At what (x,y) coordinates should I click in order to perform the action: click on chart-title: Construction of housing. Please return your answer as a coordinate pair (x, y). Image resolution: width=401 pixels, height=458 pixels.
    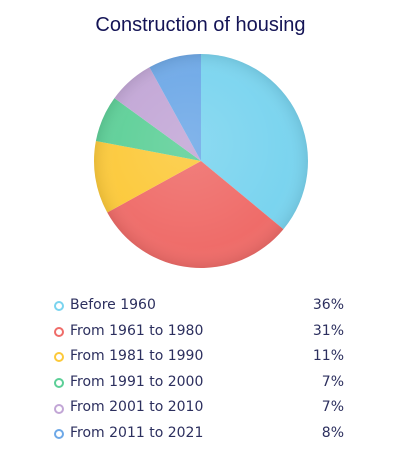
    Looking at the image, I should click on (200, 25).